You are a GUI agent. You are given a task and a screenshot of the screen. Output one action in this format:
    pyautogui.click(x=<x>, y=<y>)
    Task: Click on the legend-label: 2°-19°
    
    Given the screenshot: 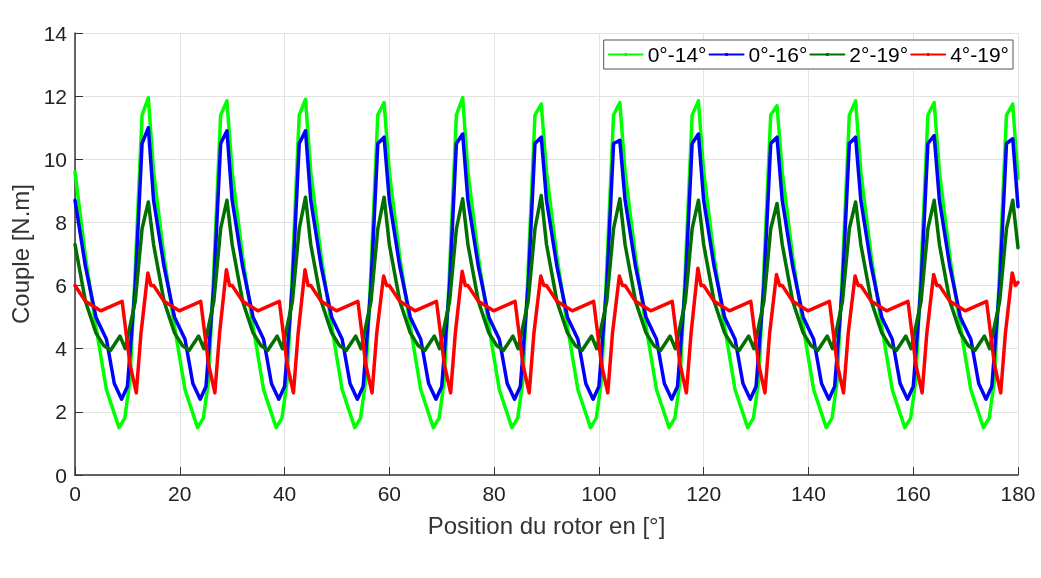 What is the action you would take?
    pyautogui.click(x=879, y=54)
    